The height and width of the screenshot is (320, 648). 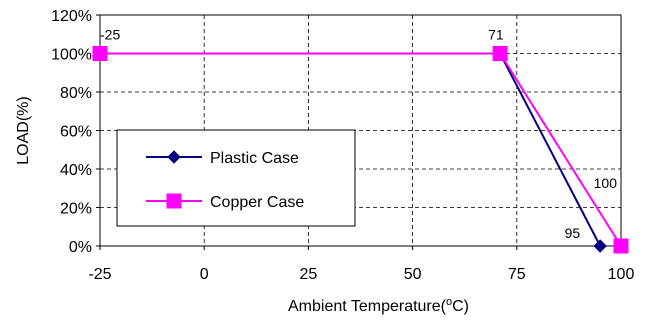 I want to click on legend-box, so click(x=236, y=178).